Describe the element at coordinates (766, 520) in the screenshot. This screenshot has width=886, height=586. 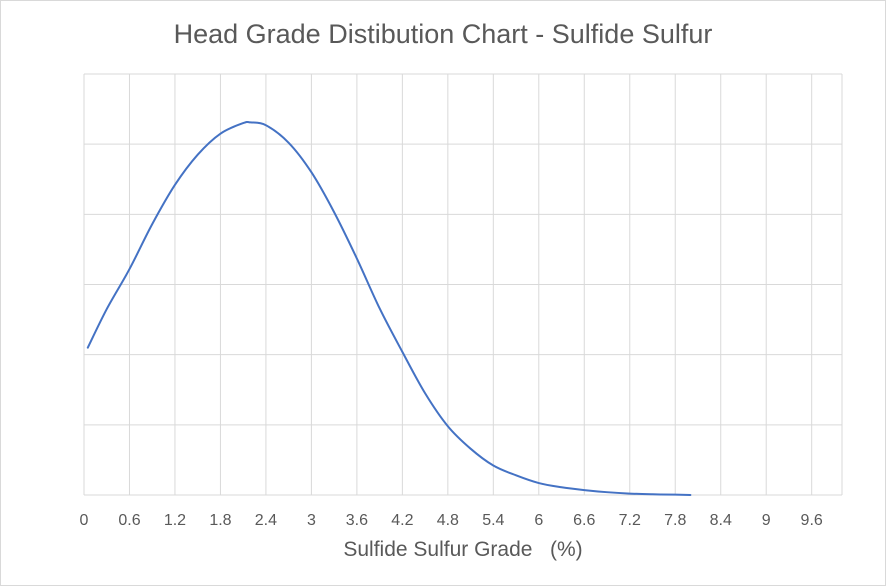
I see `x-tick-label: 9` at that location.